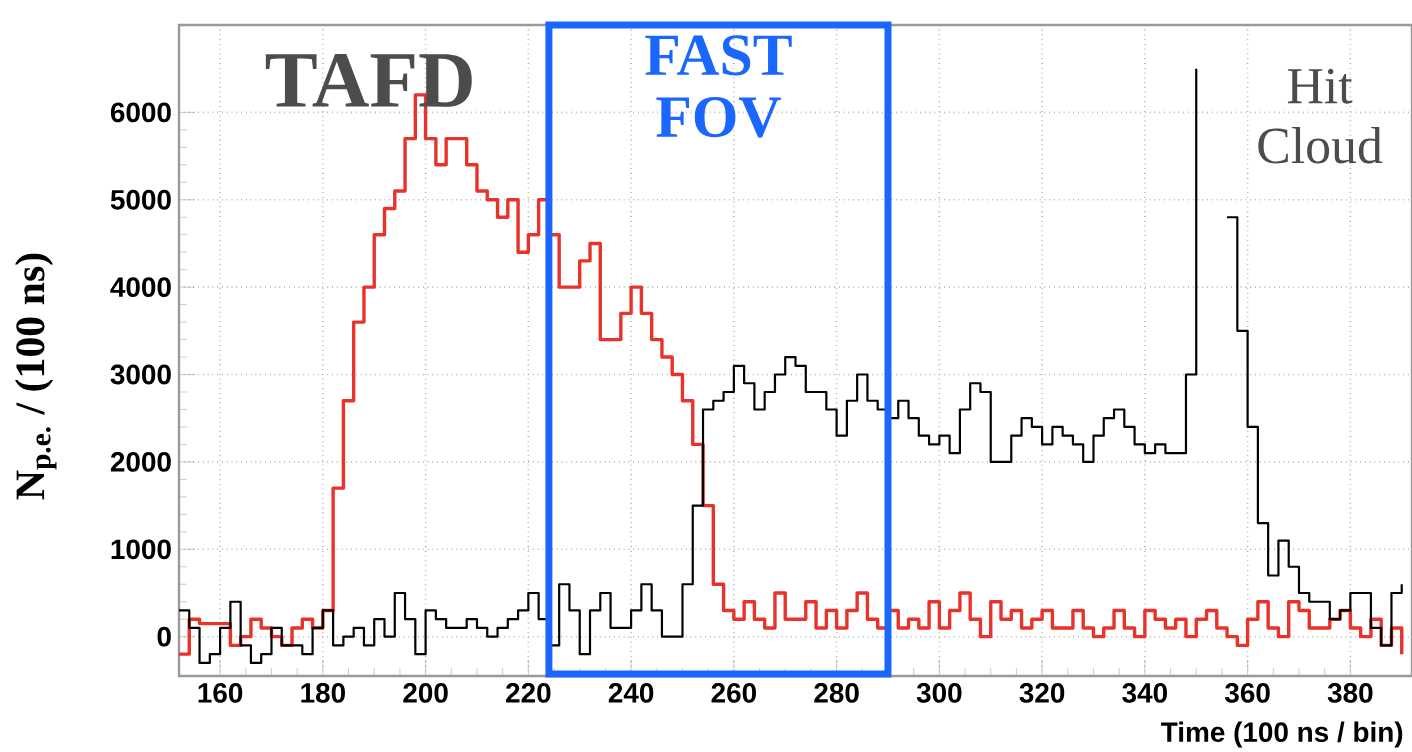 The height and width of the screenshot is (752, 1412). What do you see at coordinates (528, 693) in the screenshot?
I see `x-tick-label: 220` at bounding box center [528, 693].